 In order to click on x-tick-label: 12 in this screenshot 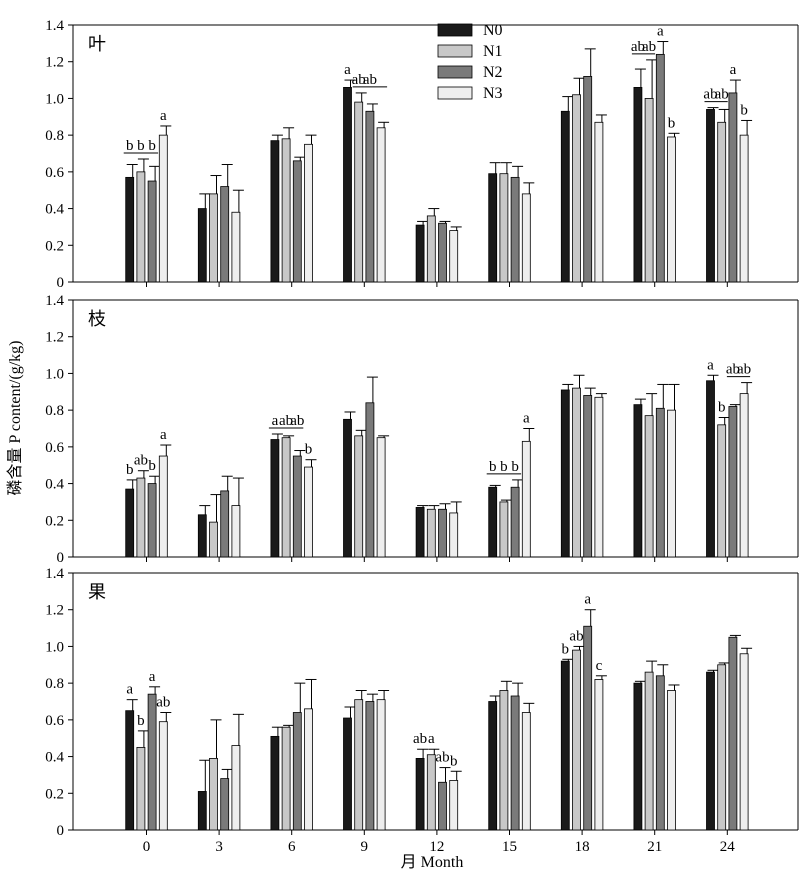, I will do `click(436, 847)`.